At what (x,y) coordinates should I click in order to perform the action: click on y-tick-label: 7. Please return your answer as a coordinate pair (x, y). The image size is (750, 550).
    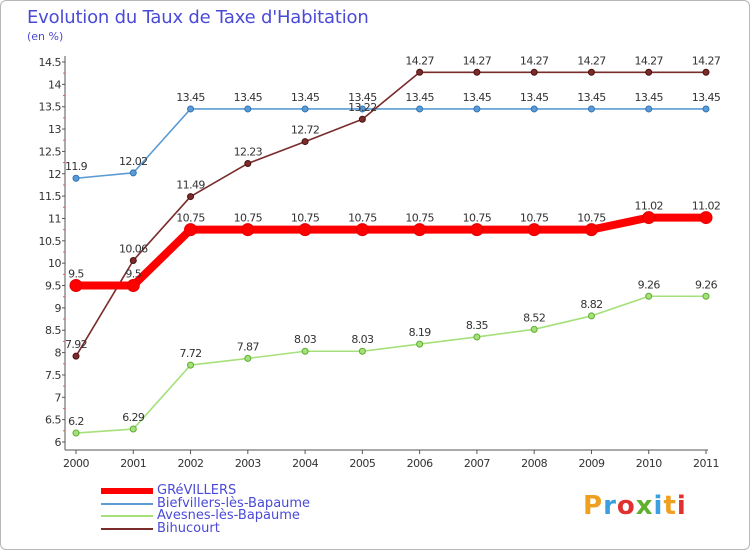
    Looking at the image, I should click on (58, 397).